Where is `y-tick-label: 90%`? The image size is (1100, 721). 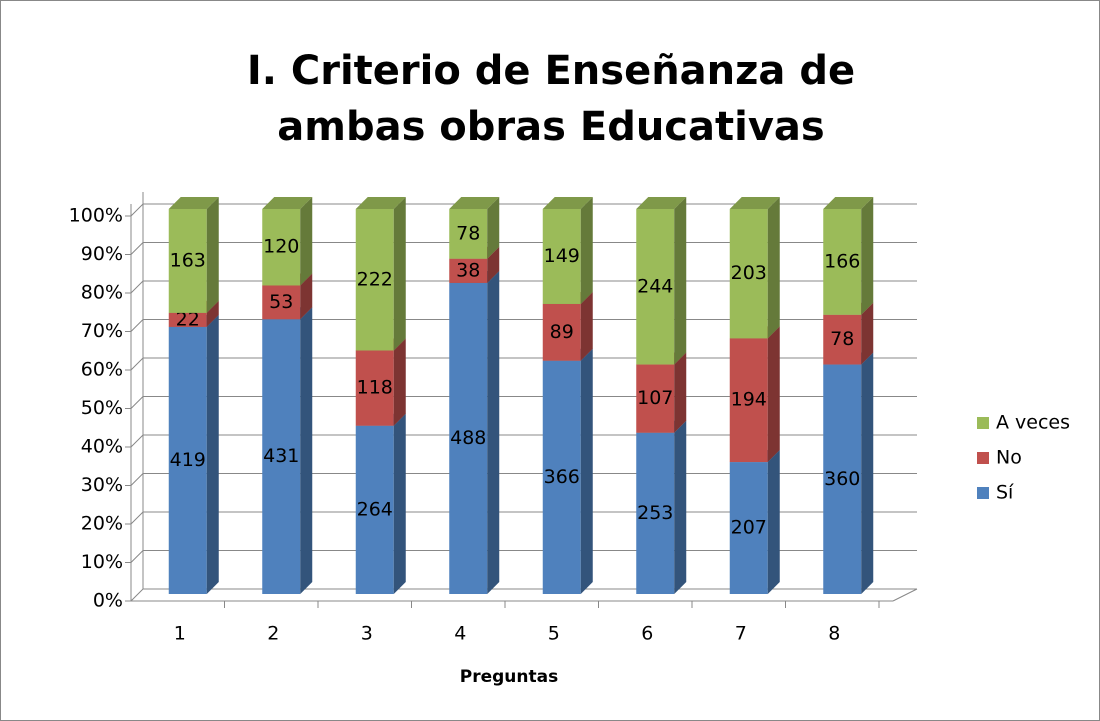 y-tick-label: 90% is located at coordinates (102, 254).